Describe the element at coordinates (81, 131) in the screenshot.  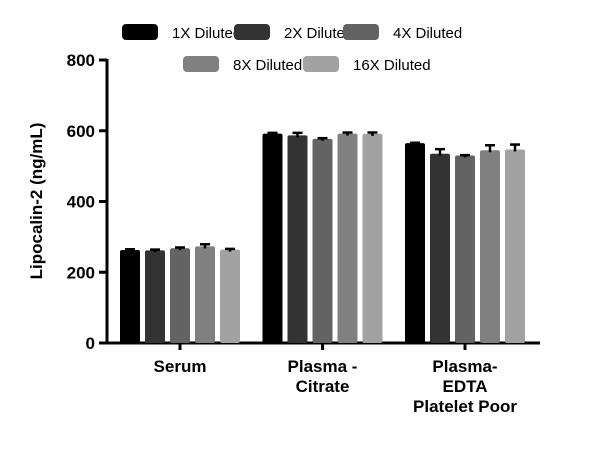
I see `y-tick-label: 600` at that location.